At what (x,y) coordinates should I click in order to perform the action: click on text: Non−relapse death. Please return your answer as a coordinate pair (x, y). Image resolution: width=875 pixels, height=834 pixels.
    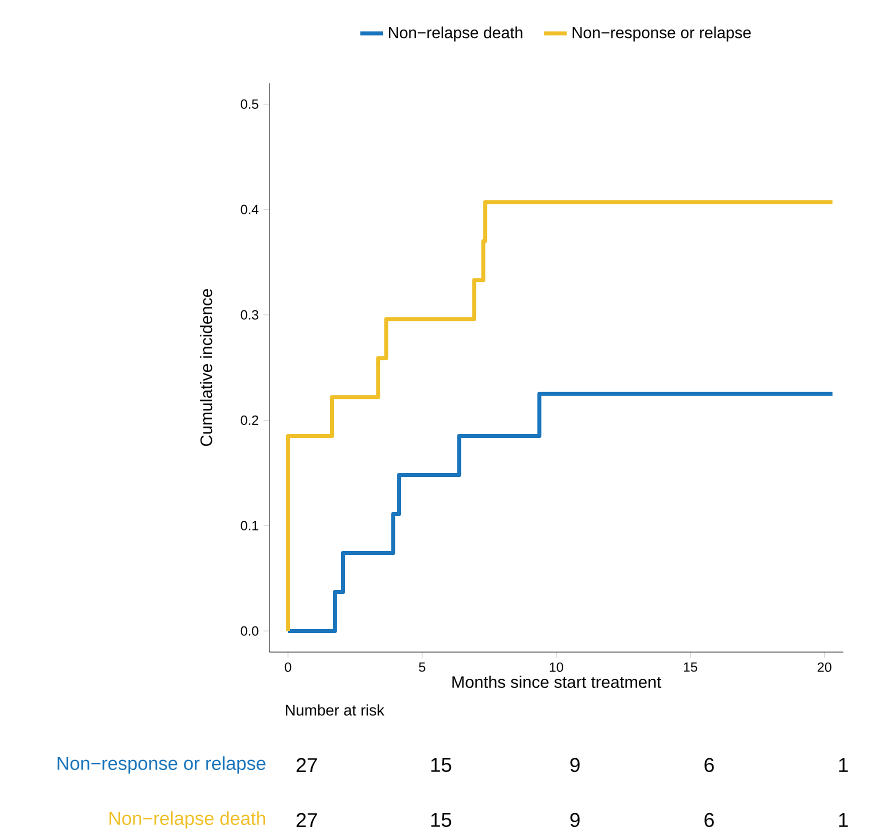
    Looking at the image, I should click on (188, 820).